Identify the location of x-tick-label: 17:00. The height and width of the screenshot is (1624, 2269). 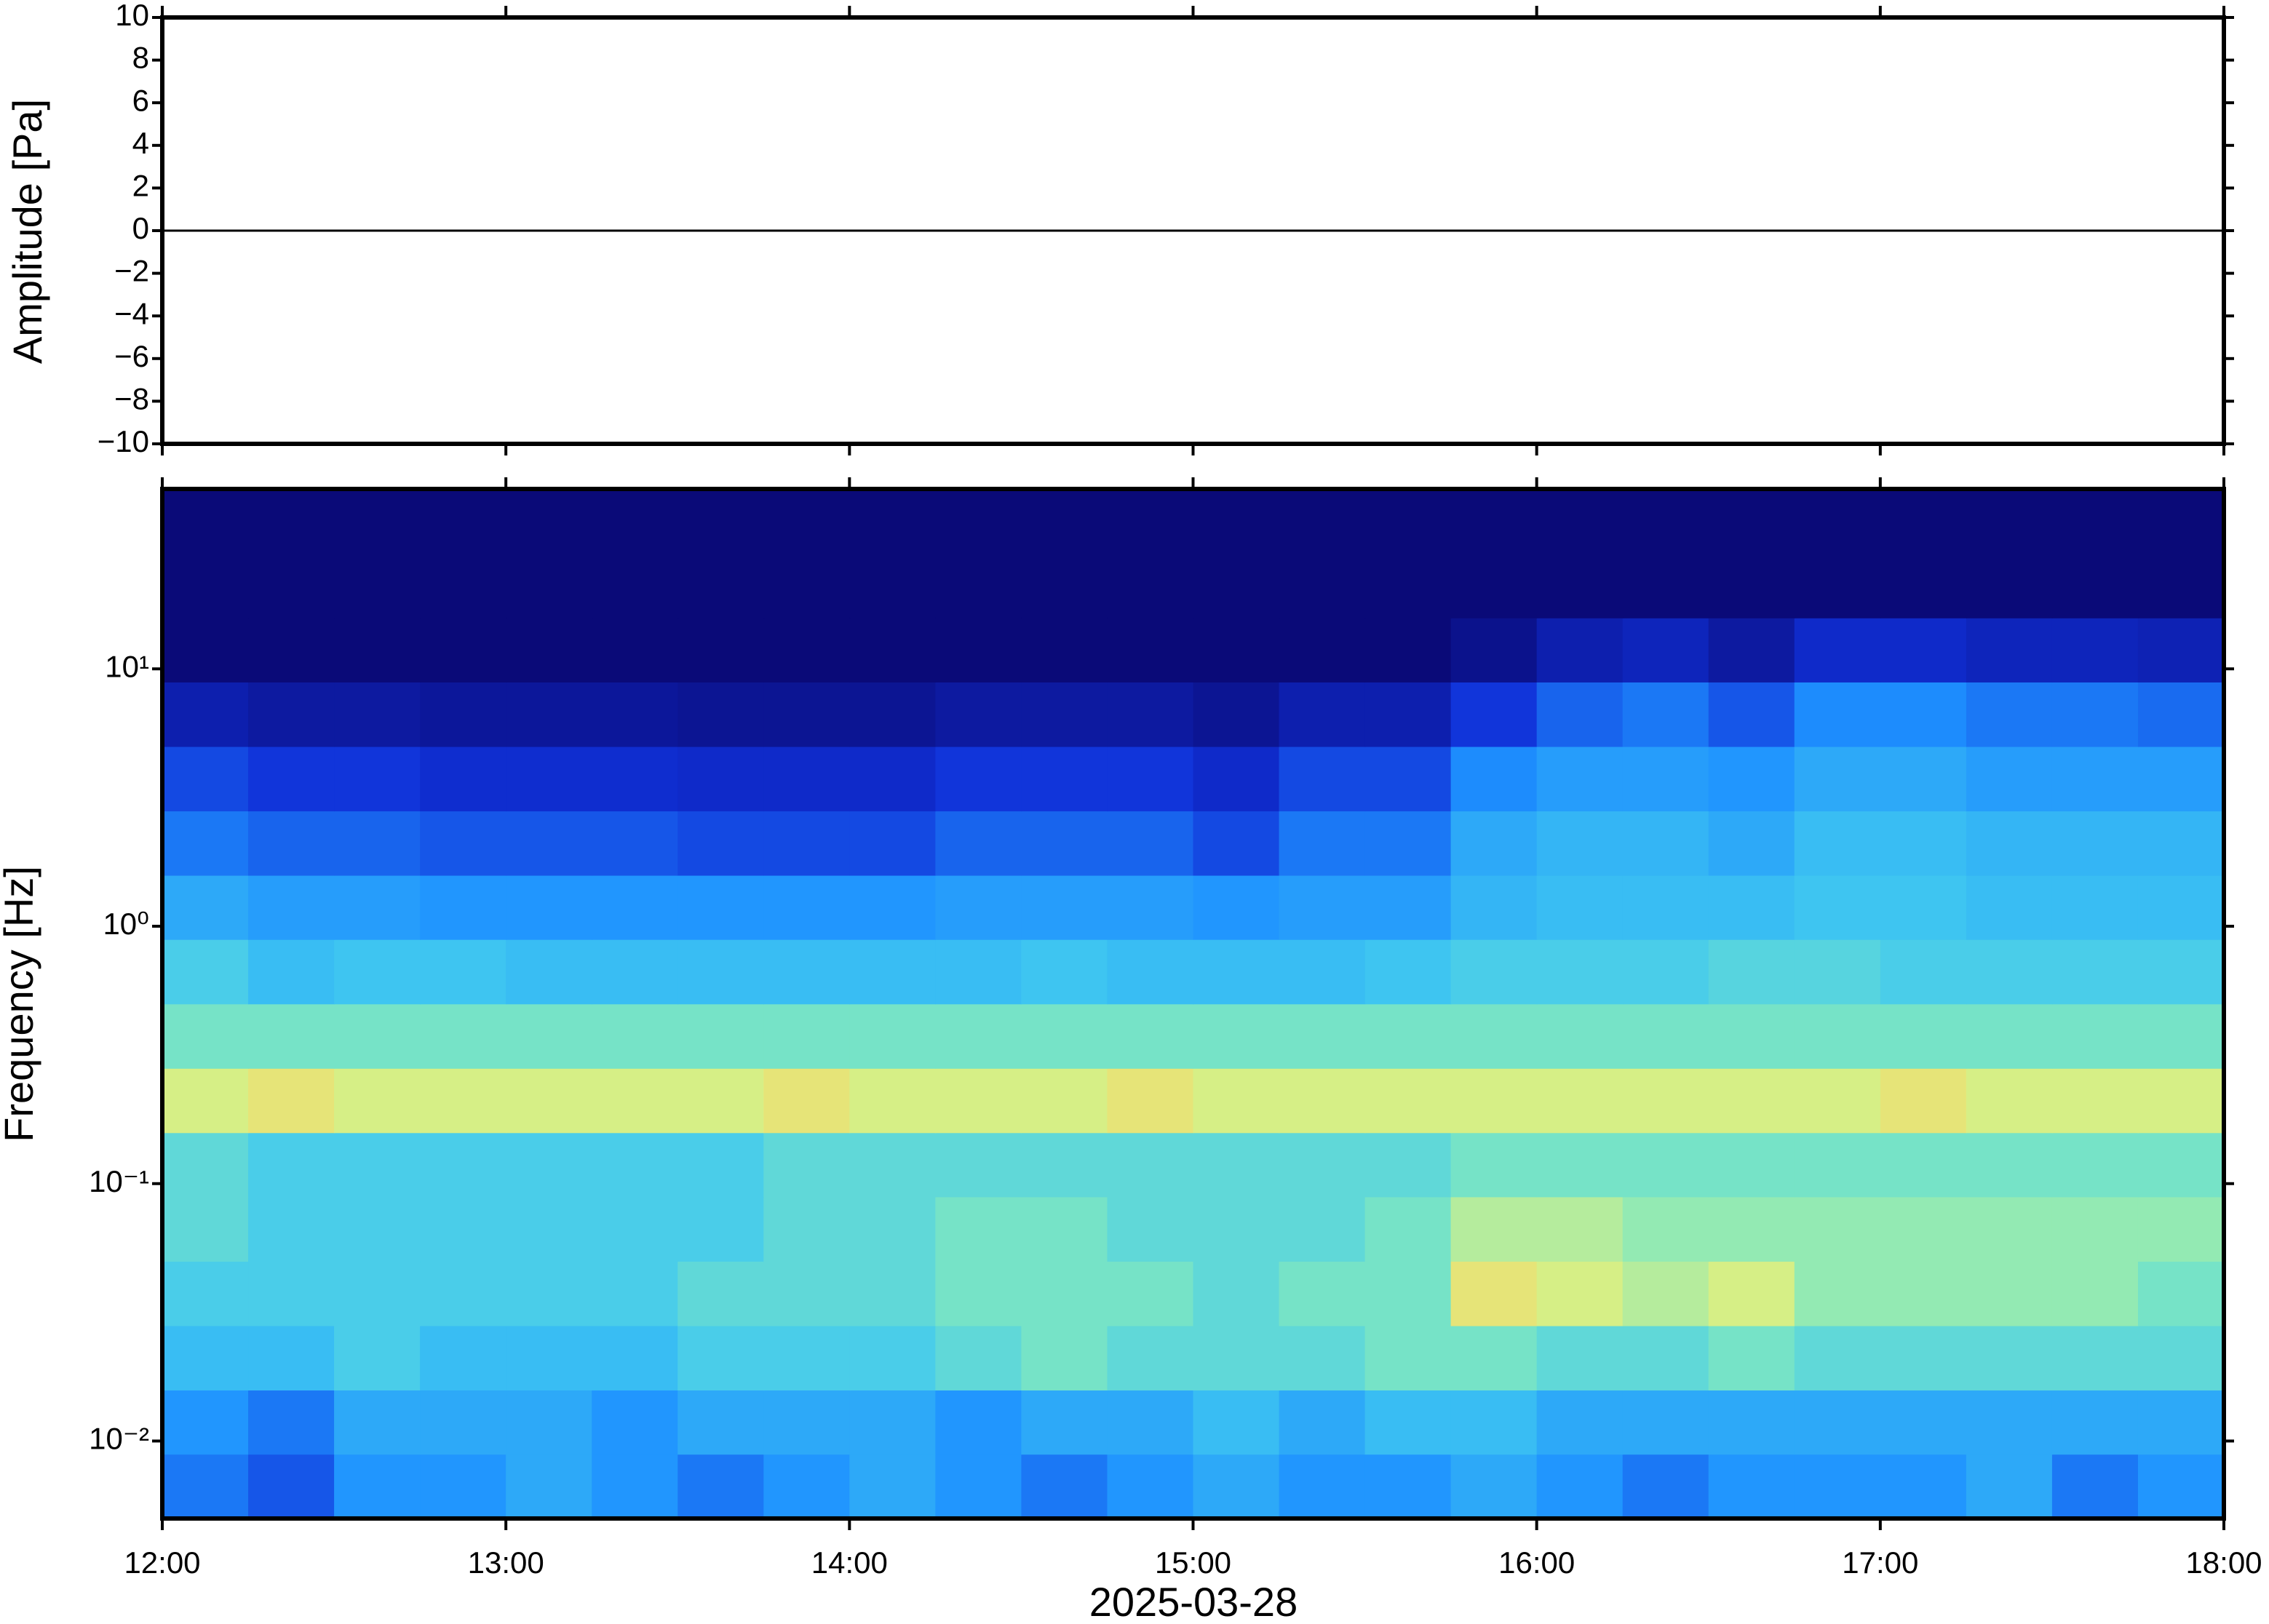
(1880, 1562).